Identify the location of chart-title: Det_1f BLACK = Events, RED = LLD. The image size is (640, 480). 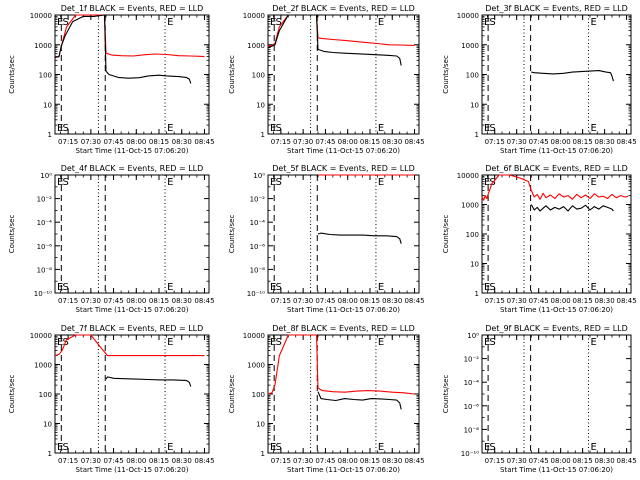
(132, 8).